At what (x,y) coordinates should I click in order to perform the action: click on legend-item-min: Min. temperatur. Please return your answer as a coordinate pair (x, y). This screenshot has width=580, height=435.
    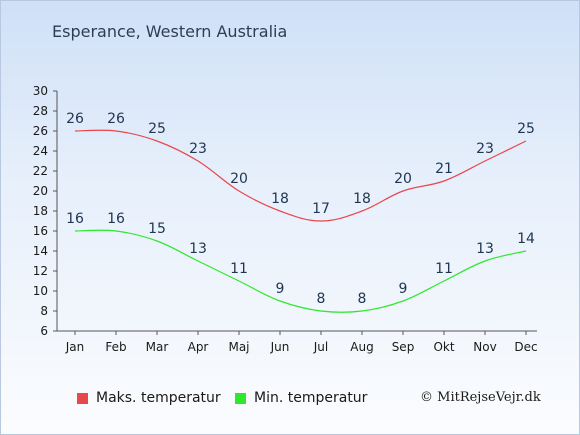
    Looking at the image, I should click on (301, 398).